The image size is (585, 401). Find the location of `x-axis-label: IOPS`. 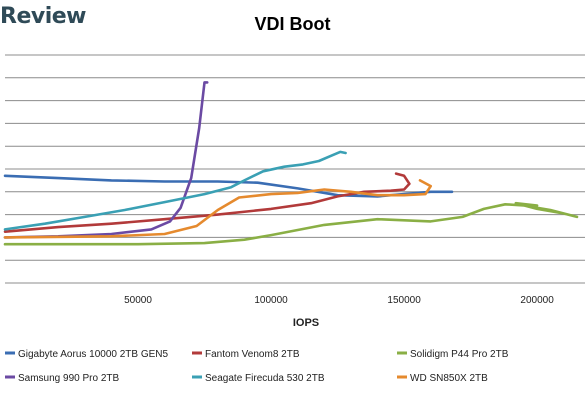

x-axis-label: IOPS is located at coordinates (306, 323).